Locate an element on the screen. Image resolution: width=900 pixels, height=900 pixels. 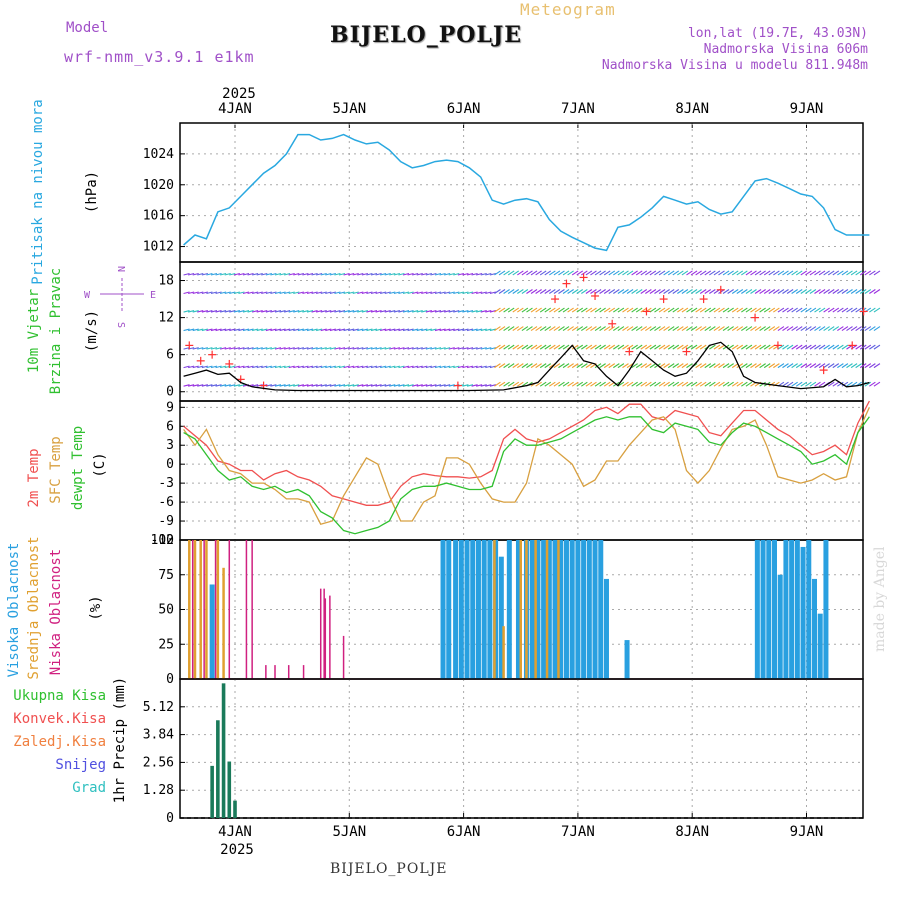
y-tick-label: 0 is located at coordinates (170, 464).